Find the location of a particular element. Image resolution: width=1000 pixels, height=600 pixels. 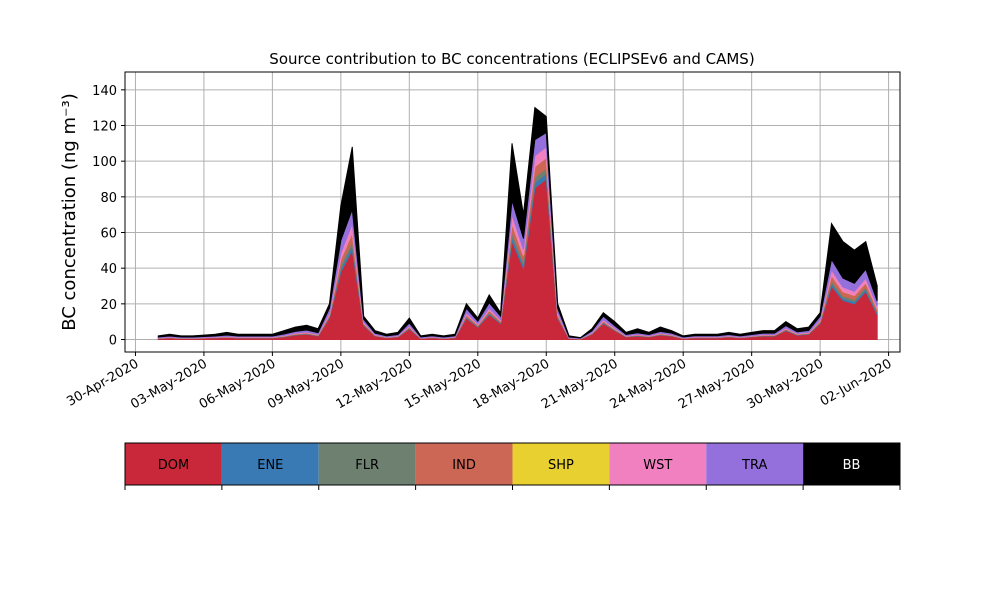

legend-label: TRA is located at coordinates (754, 465).